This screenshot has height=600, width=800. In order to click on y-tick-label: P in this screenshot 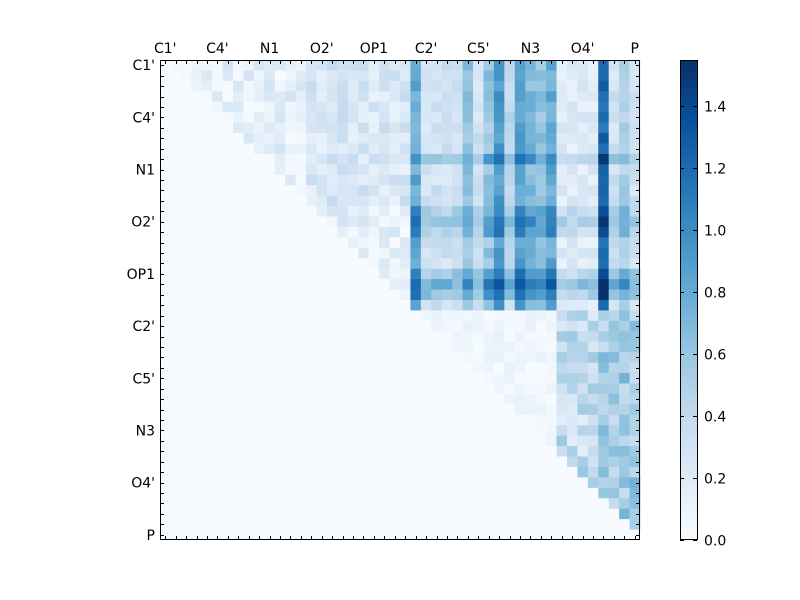, I will do `click(151, 536)`.